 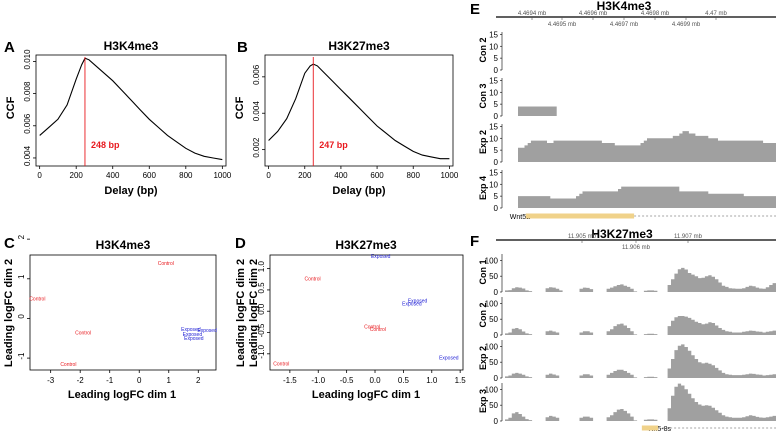 I want to click on panel-a-ytick-label: 0.006, so click(x=27, y=123).